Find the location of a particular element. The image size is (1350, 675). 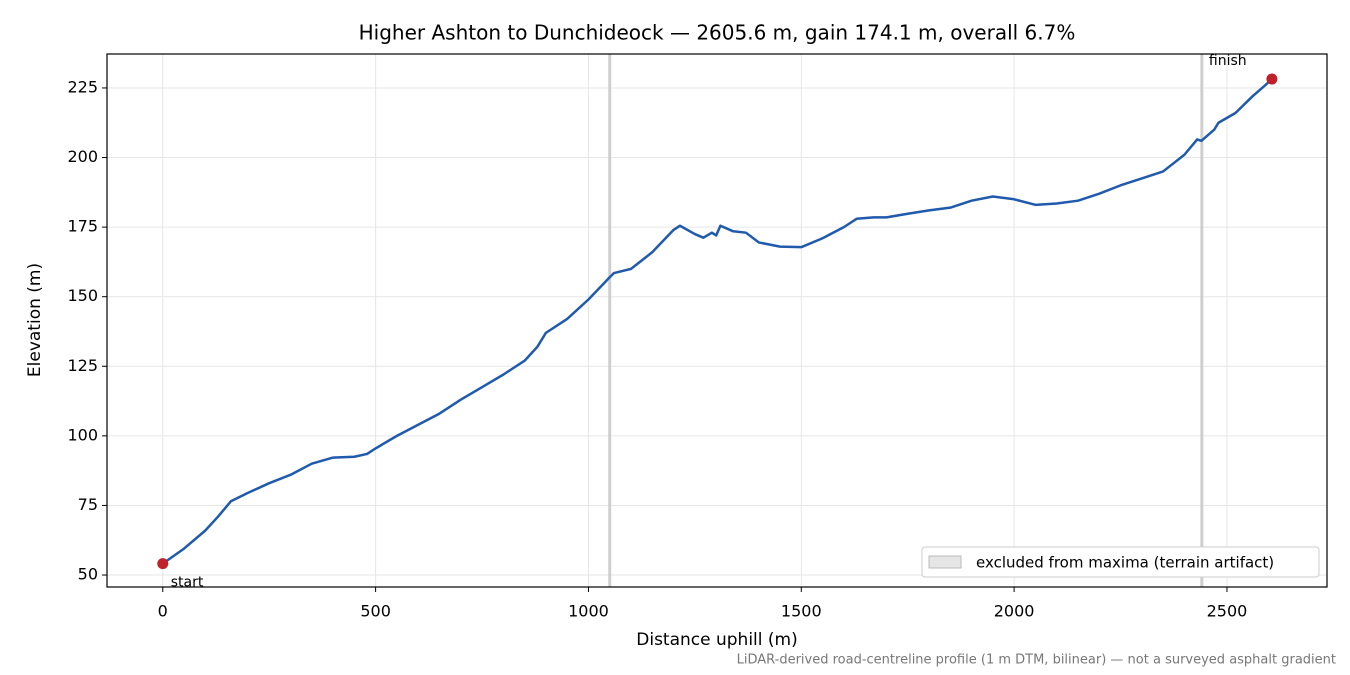

y-tick-label: 200 is located at coordinates (82, 156).